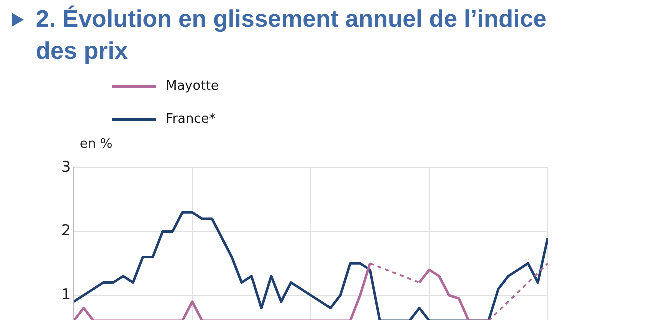 The width and height of the screenshot is (648, 320). I want to click on y-axis-title: en %, so click(96, 144).